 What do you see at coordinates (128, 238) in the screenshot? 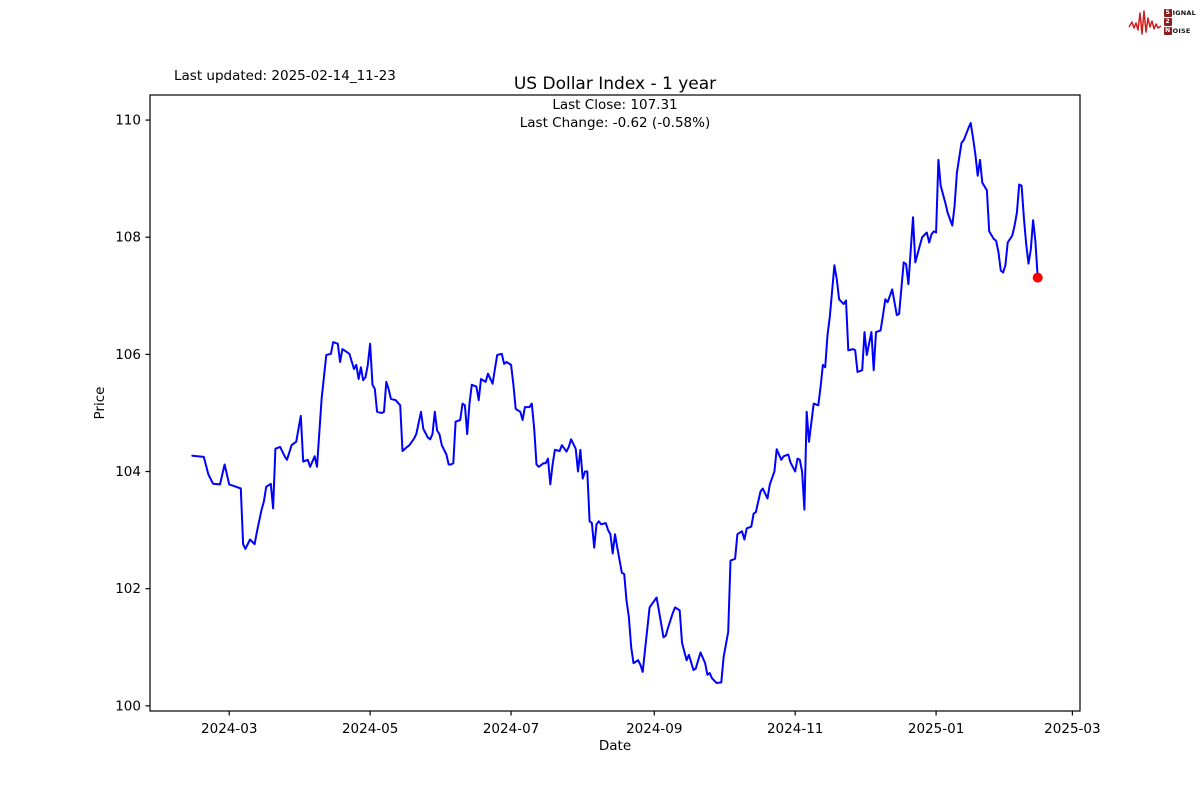
I see `y-tick-label: 108` at bounding box center [128, 238].